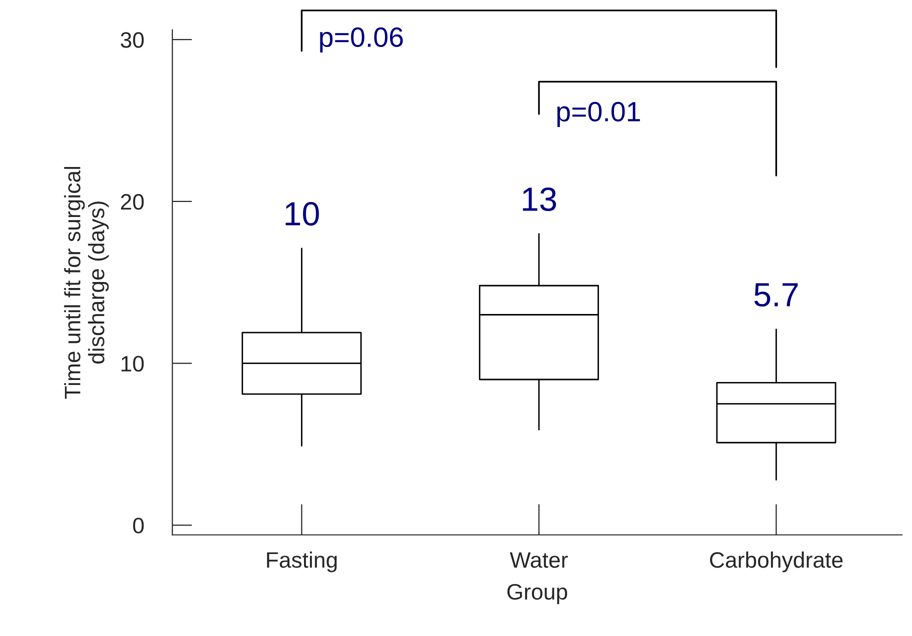 This screenshot has height=636, width=912. Describe the element at coordinates (133, 364) in the screenshot. I see `y-tick-label: 10` at that location.